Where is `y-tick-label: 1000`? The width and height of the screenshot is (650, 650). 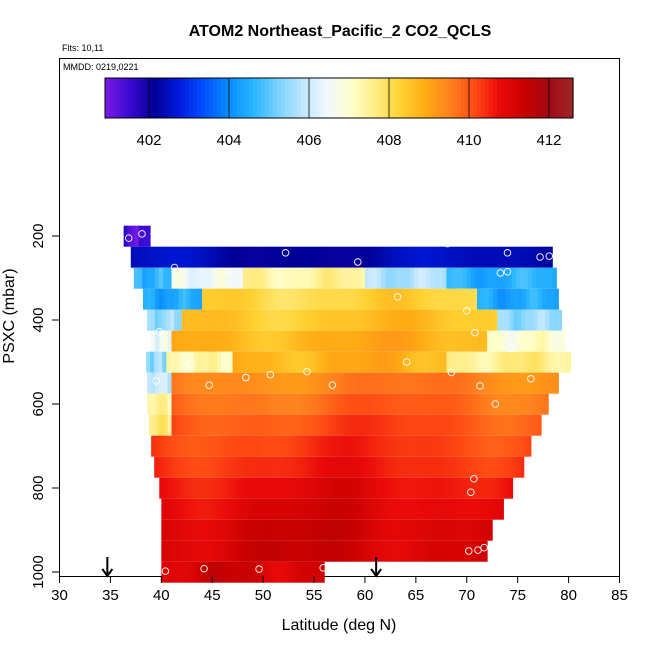
y-tick-label: 1000 is located at coordinates (38, 571).